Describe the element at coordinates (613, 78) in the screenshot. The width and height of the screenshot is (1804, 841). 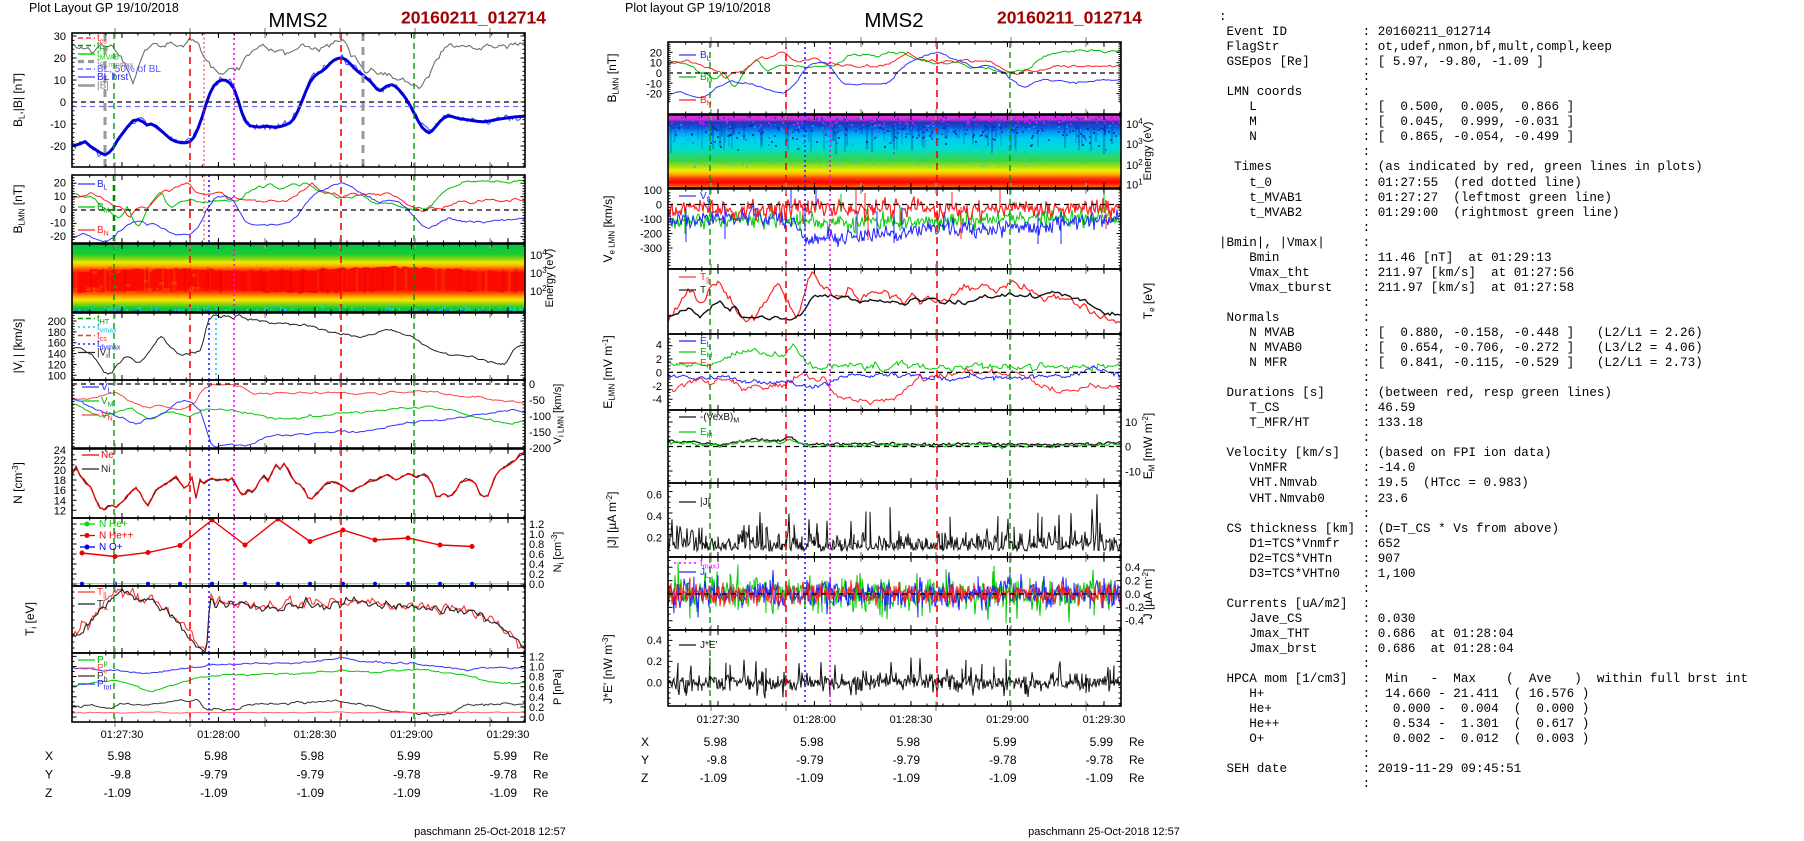
I see `svg-text: BLMN​ [nT]` at that location.